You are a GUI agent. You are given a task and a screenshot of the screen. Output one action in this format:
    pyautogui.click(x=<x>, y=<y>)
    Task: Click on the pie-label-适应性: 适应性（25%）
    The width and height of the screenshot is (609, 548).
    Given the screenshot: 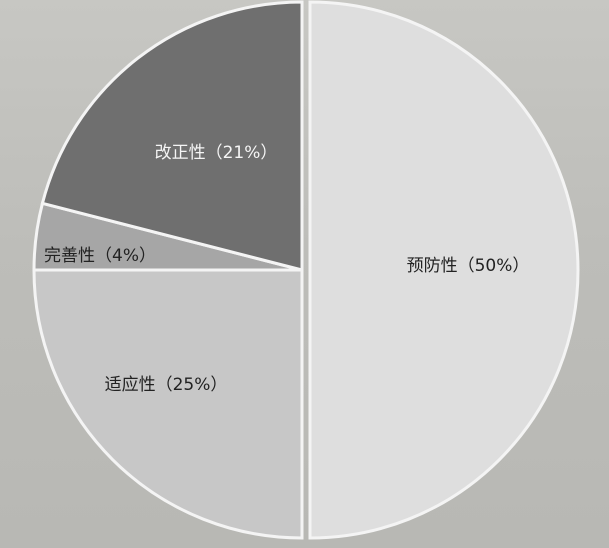 What is the action you would take?
    pyautogui.click(x=166, y=385)
    